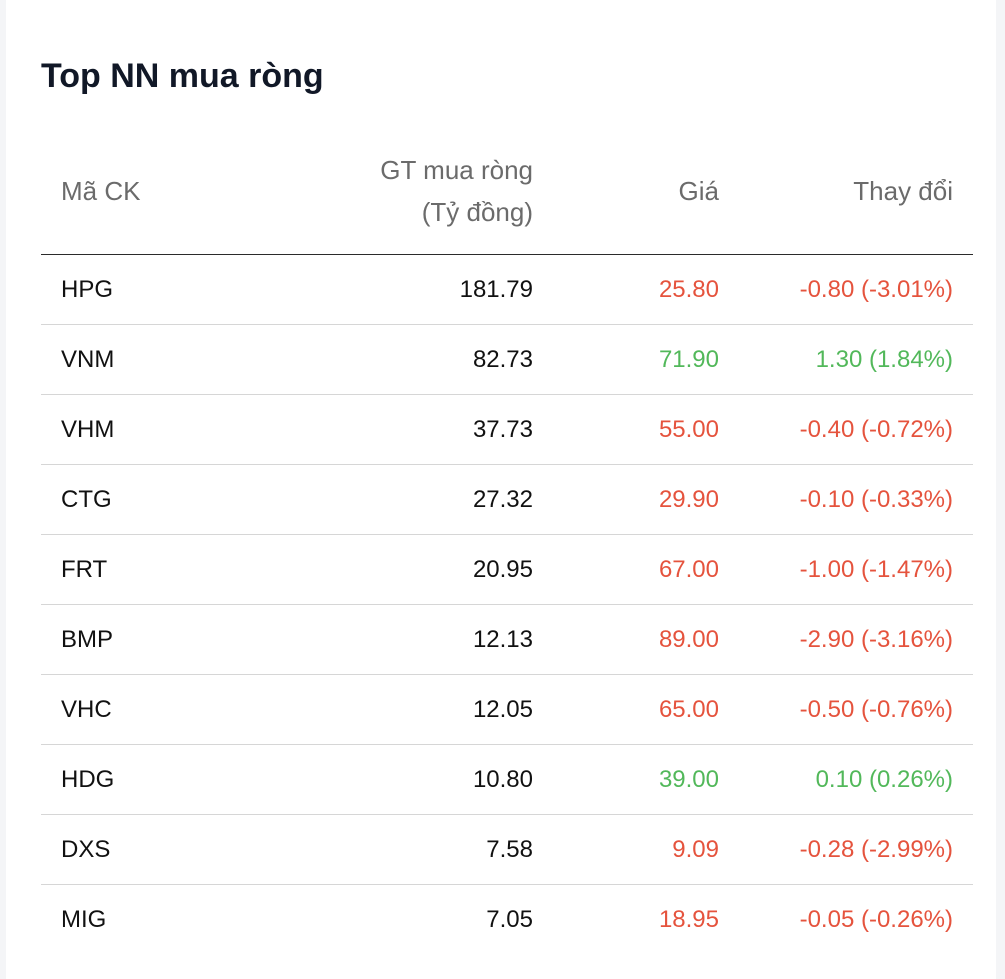 The width and height of the screenshot is (1005, 979). What do you see at coordinates (688, 359) in the screenshot?
I see `price: 71.90` at bounding box center [688, 359].